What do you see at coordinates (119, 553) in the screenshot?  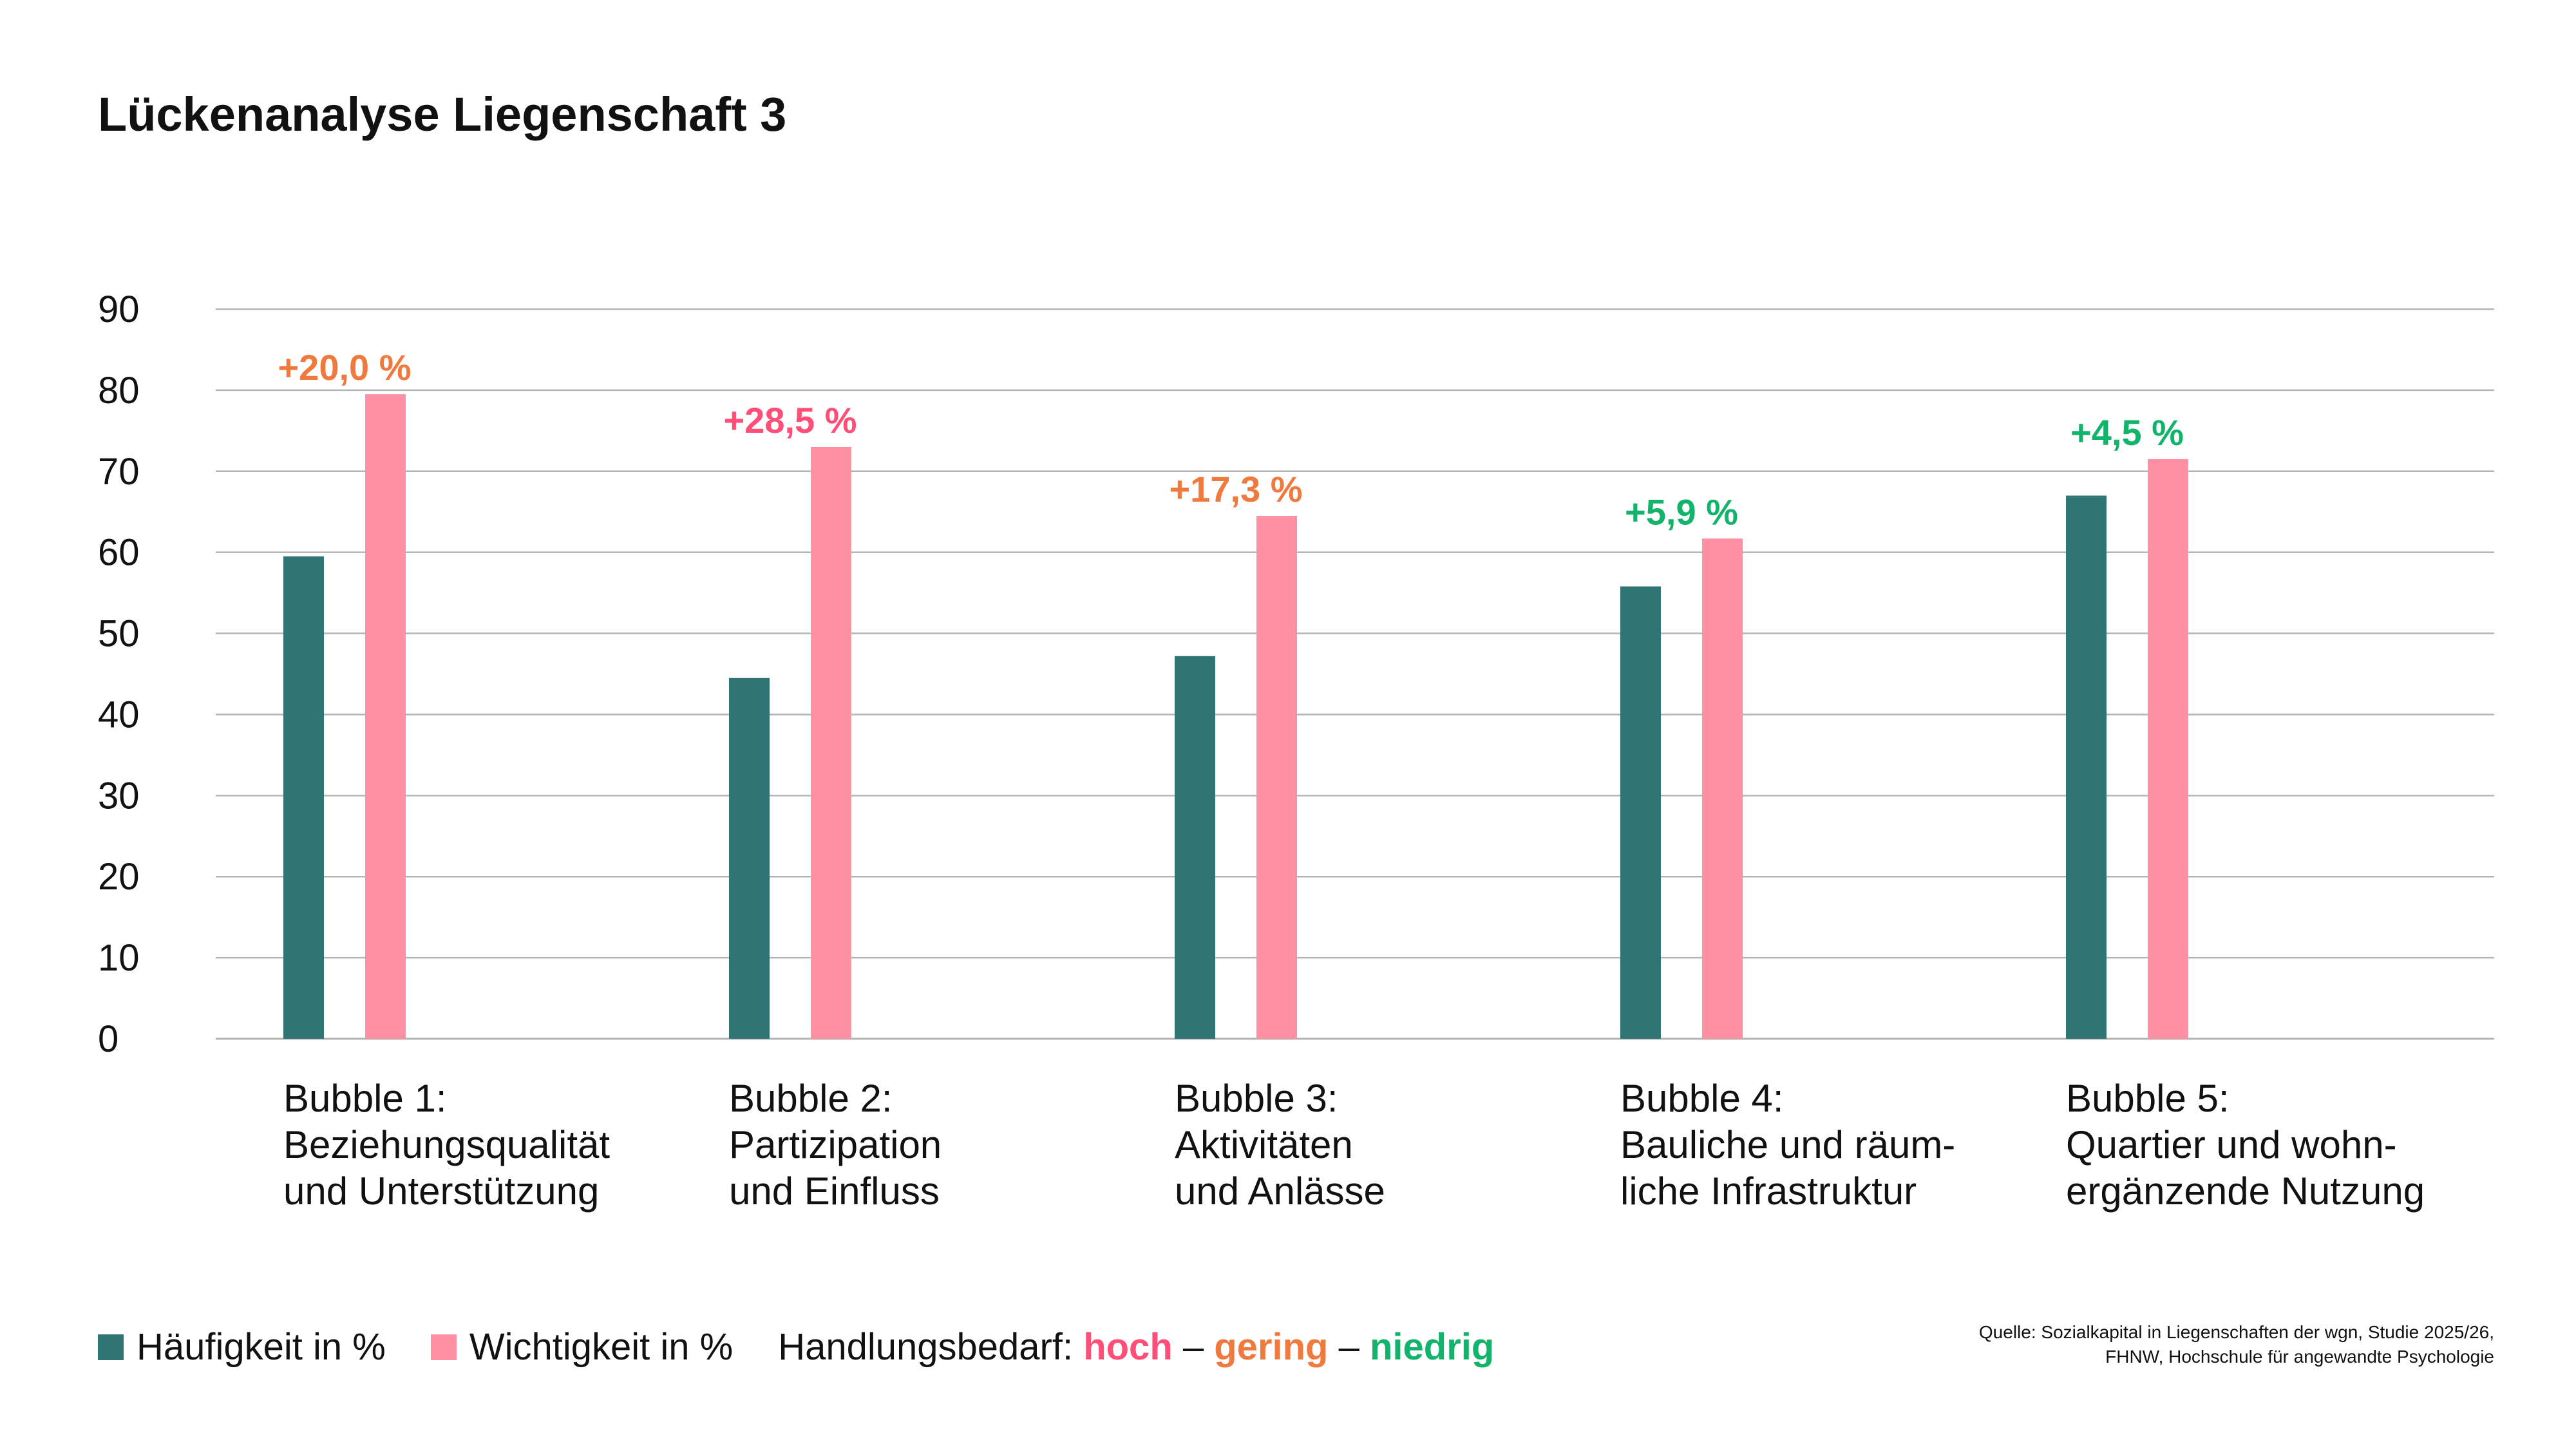 I see `y-tick-label: 60` at bounding box center [119, 553].